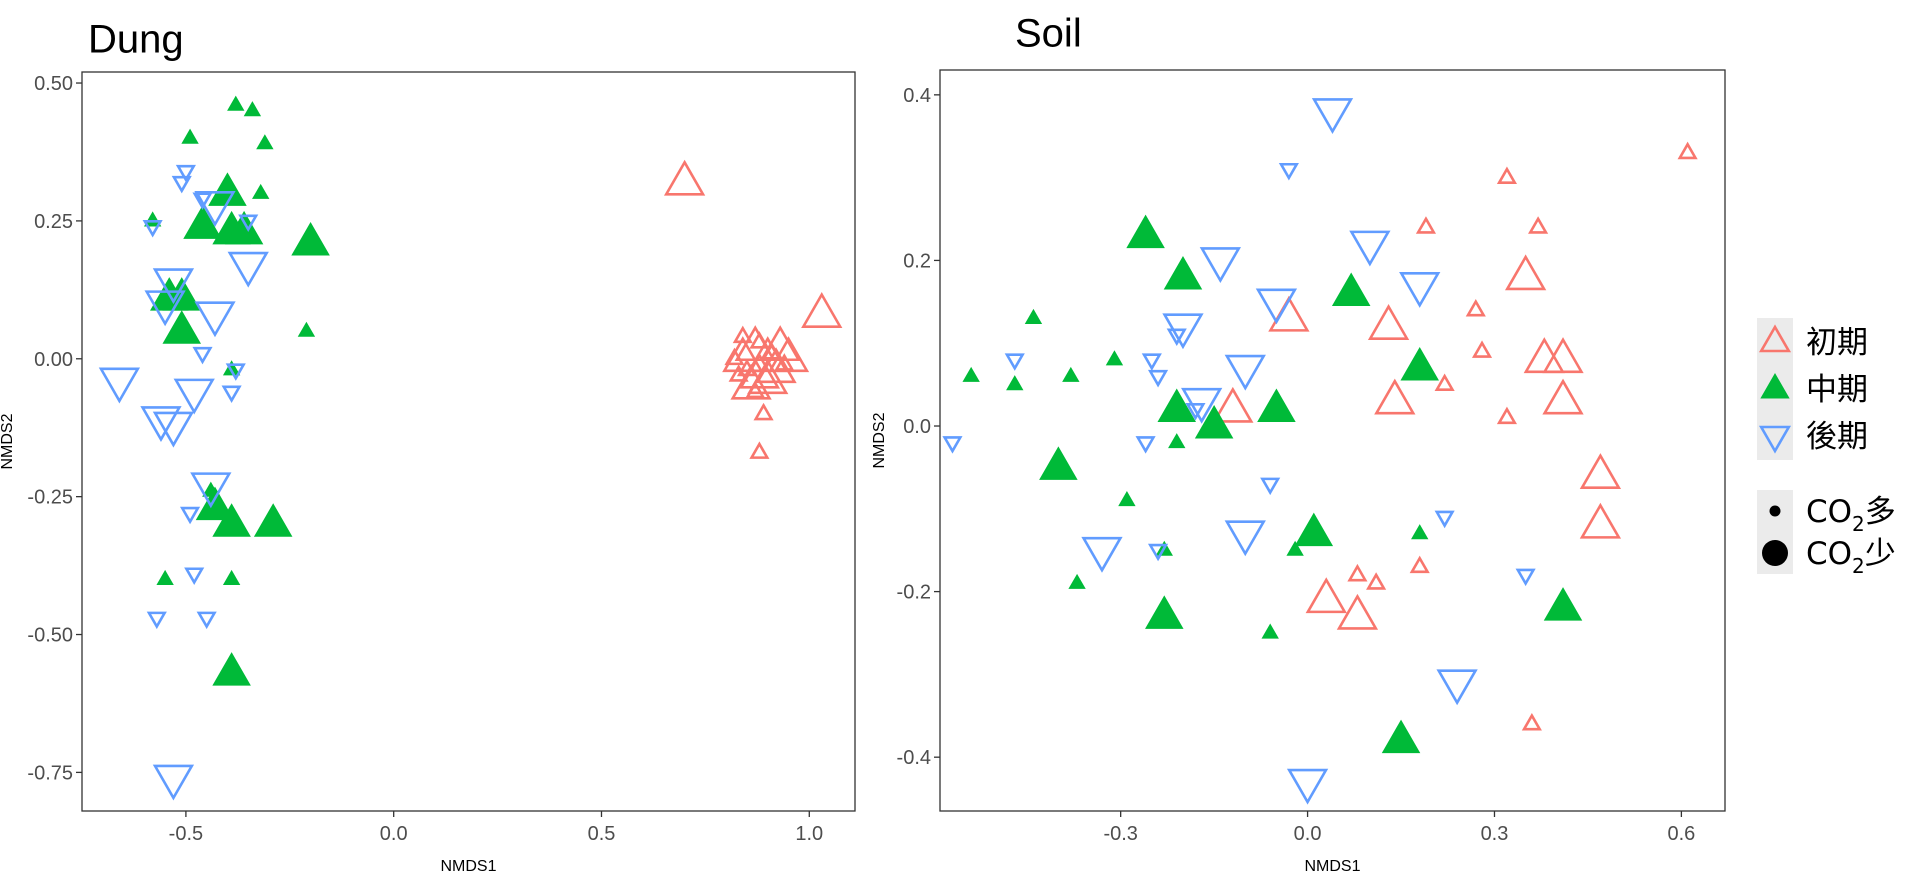  Describe the element at coordinates (751, 381) in the screenshot. I see `point-初期-9` at that location.